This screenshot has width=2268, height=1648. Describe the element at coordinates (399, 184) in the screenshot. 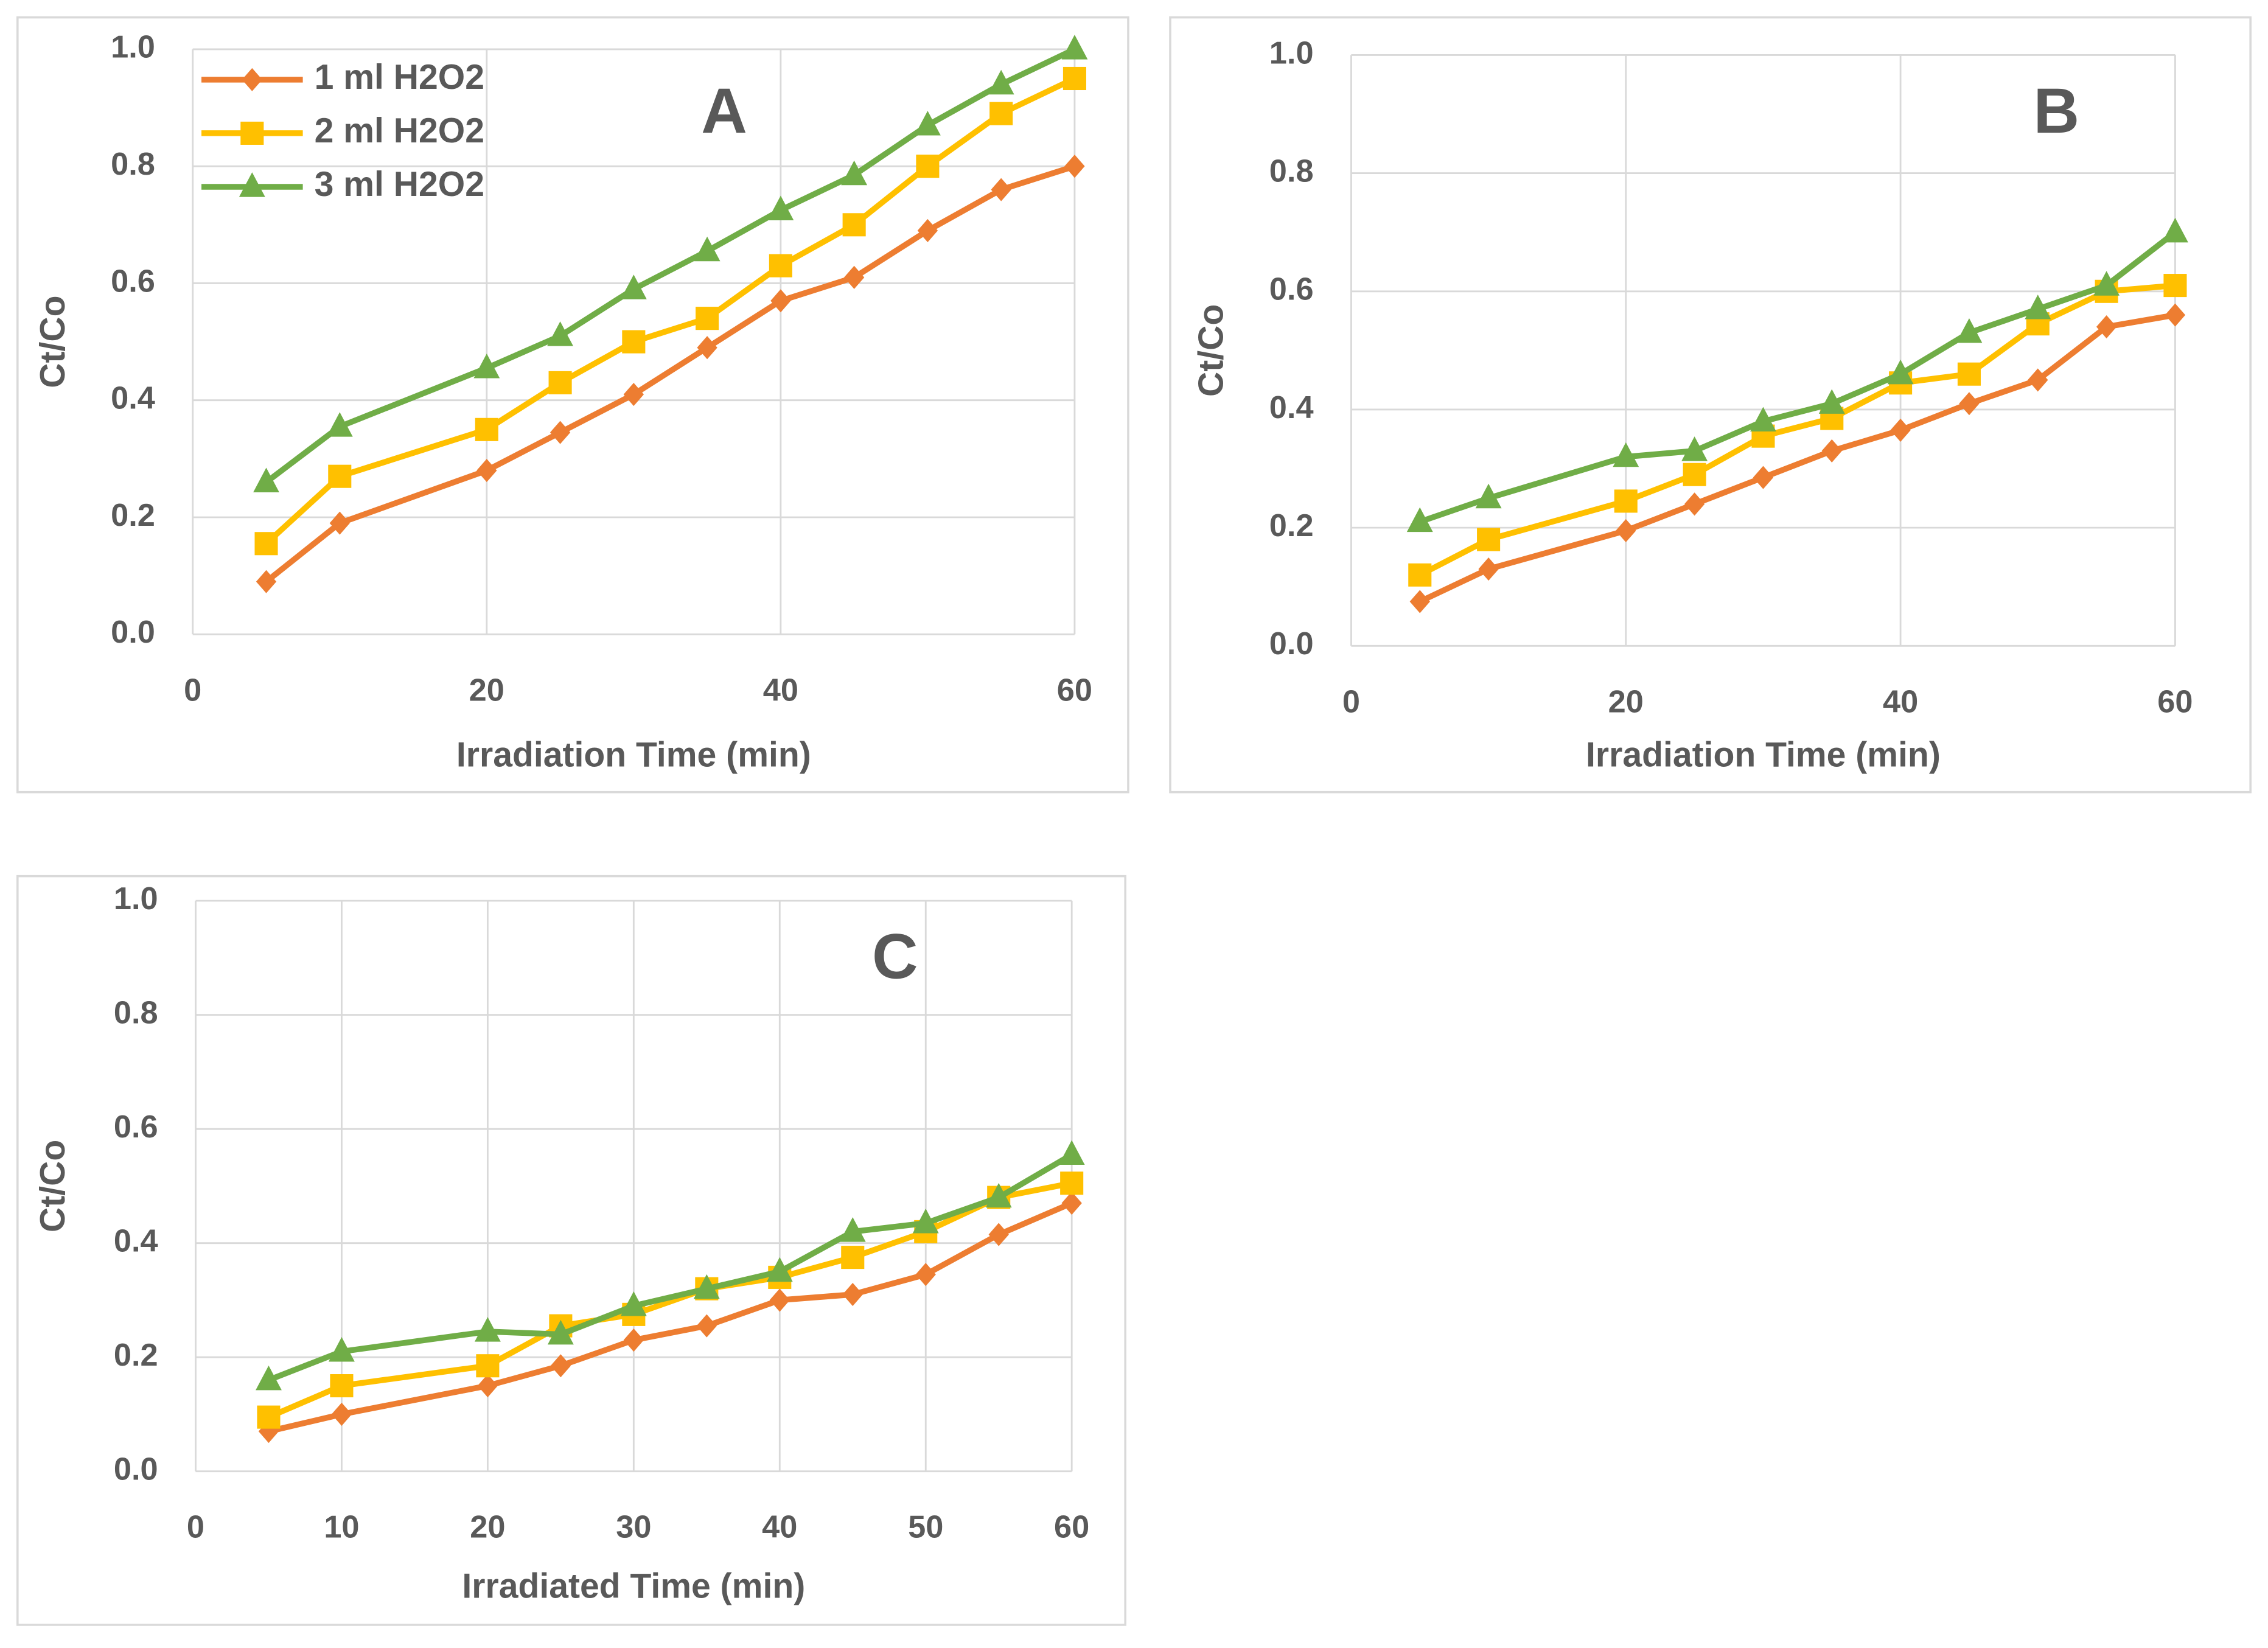

I see `legend-label: 3 ml H2O2` at that location.